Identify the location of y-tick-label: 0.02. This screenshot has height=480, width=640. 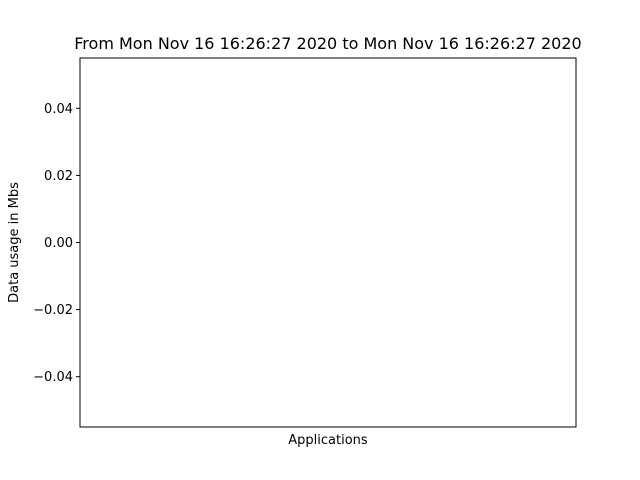
(58, 176).